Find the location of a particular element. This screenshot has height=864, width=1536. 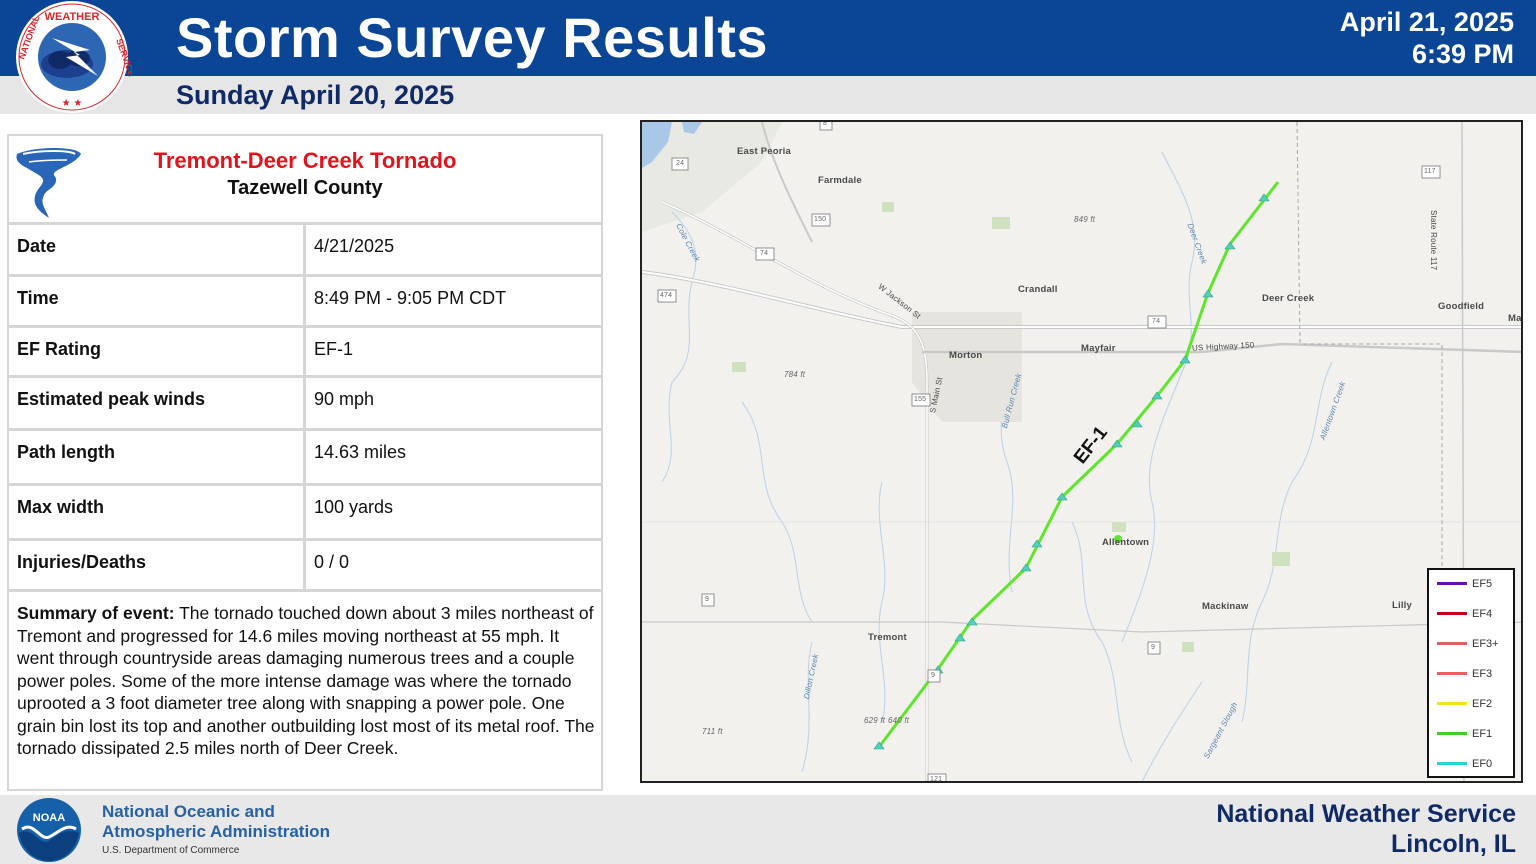

noaa-name-line1: National Oceanic and is located at coordinates (188, 811).